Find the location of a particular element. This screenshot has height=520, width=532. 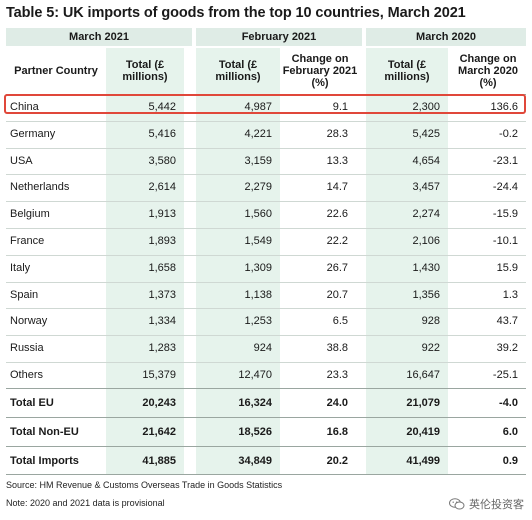

total-row: Total Imports 41,885 34,849 20.2 41,499 0.9 is located at coordinates (266, 461).